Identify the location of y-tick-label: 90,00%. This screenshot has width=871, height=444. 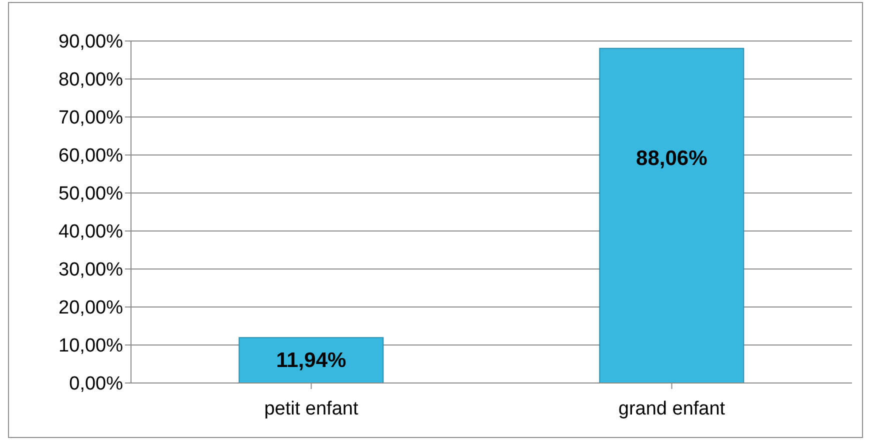
(91, 42).